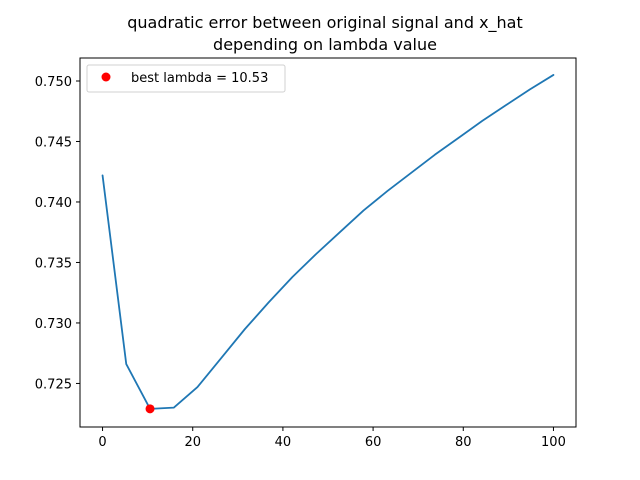  Describe the element at coordinates (102, 442) in the screenshot. I see `x-tick-label: 0` at that location.